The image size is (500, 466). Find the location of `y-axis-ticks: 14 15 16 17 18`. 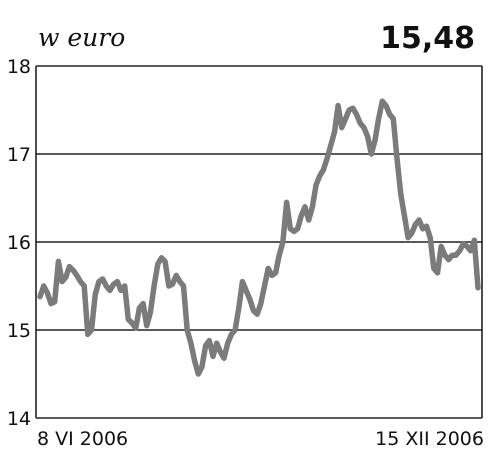

y-axis-ticks: 14 15 16 17 18 is located at coordinates (19, 243).